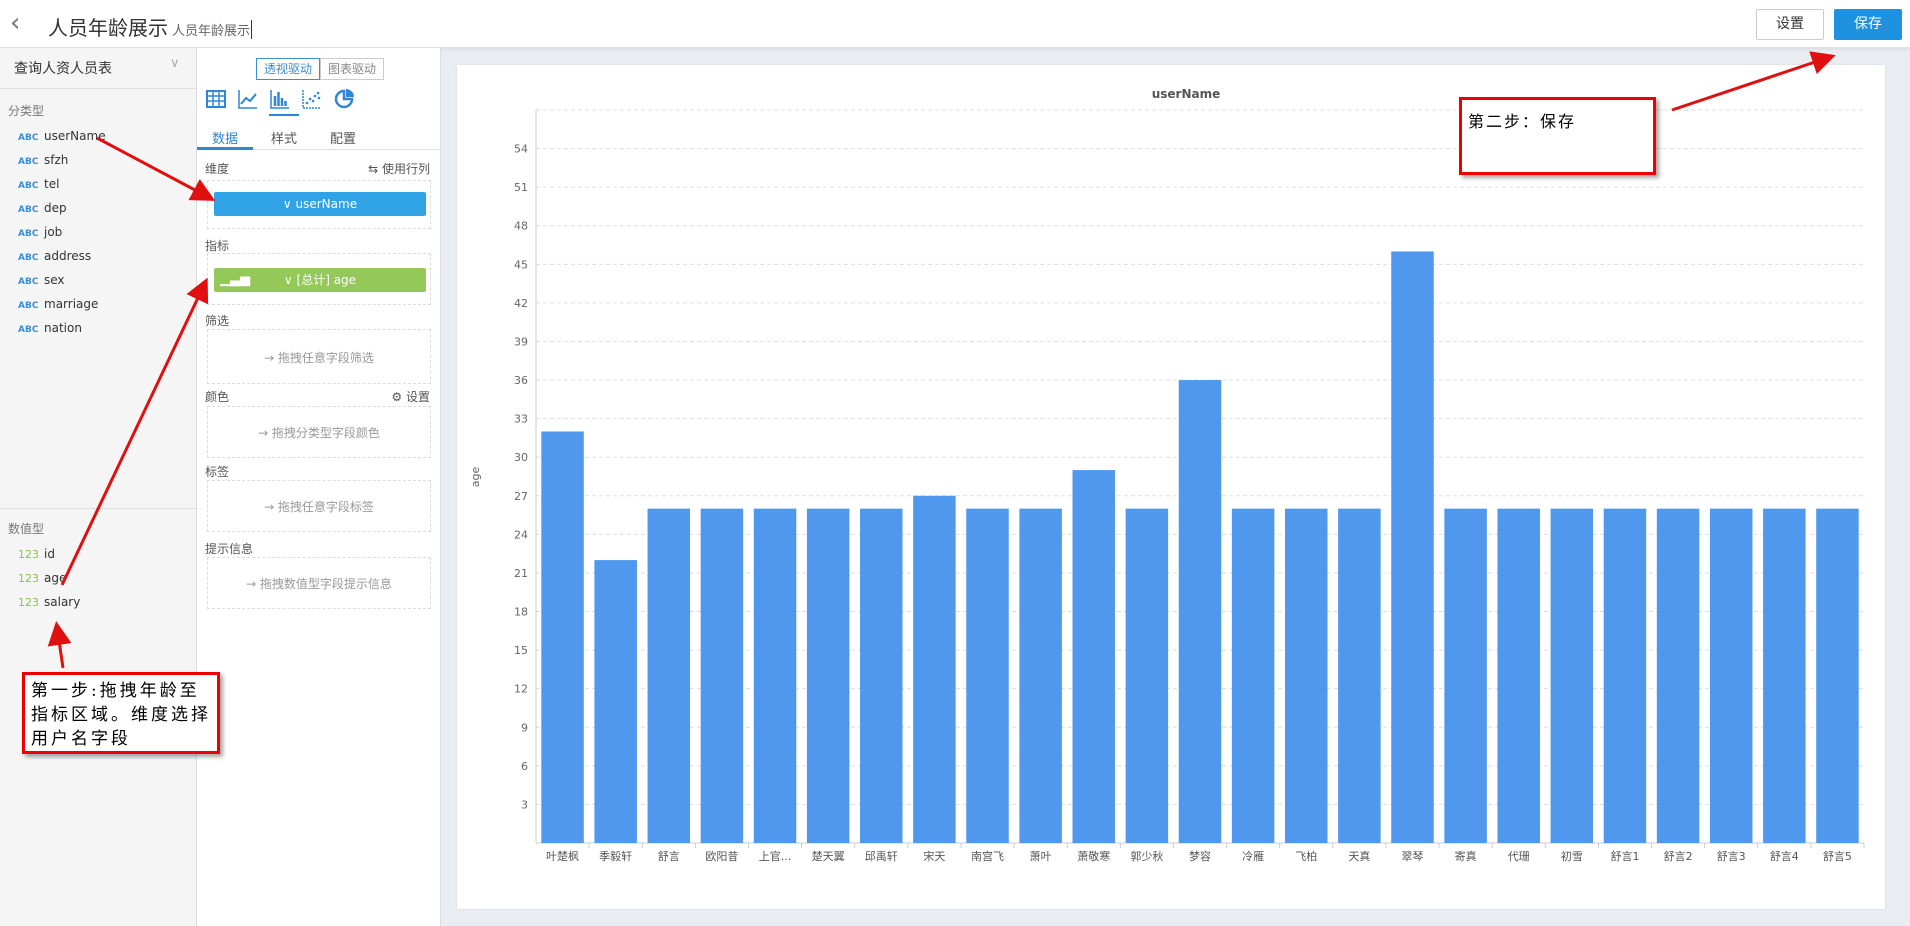  Describe the element at coordinates (1519, 856) in the screenshot. I see `x-tick-label: 代珊` at that location.